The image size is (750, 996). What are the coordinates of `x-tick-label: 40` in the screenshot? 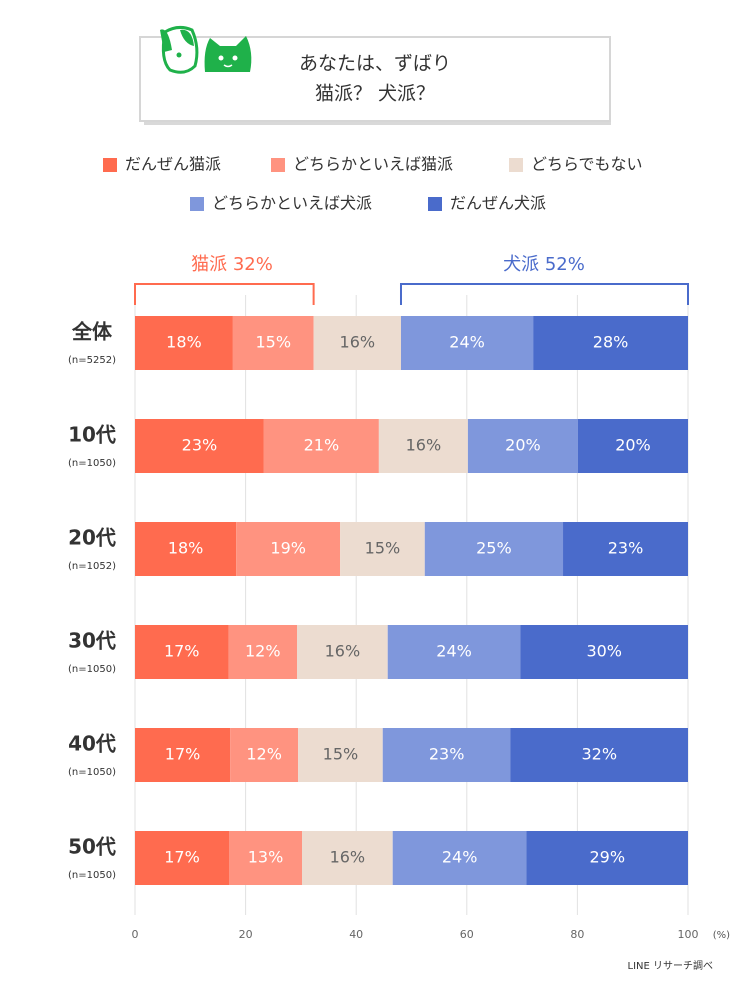 It's located at (356, 934).